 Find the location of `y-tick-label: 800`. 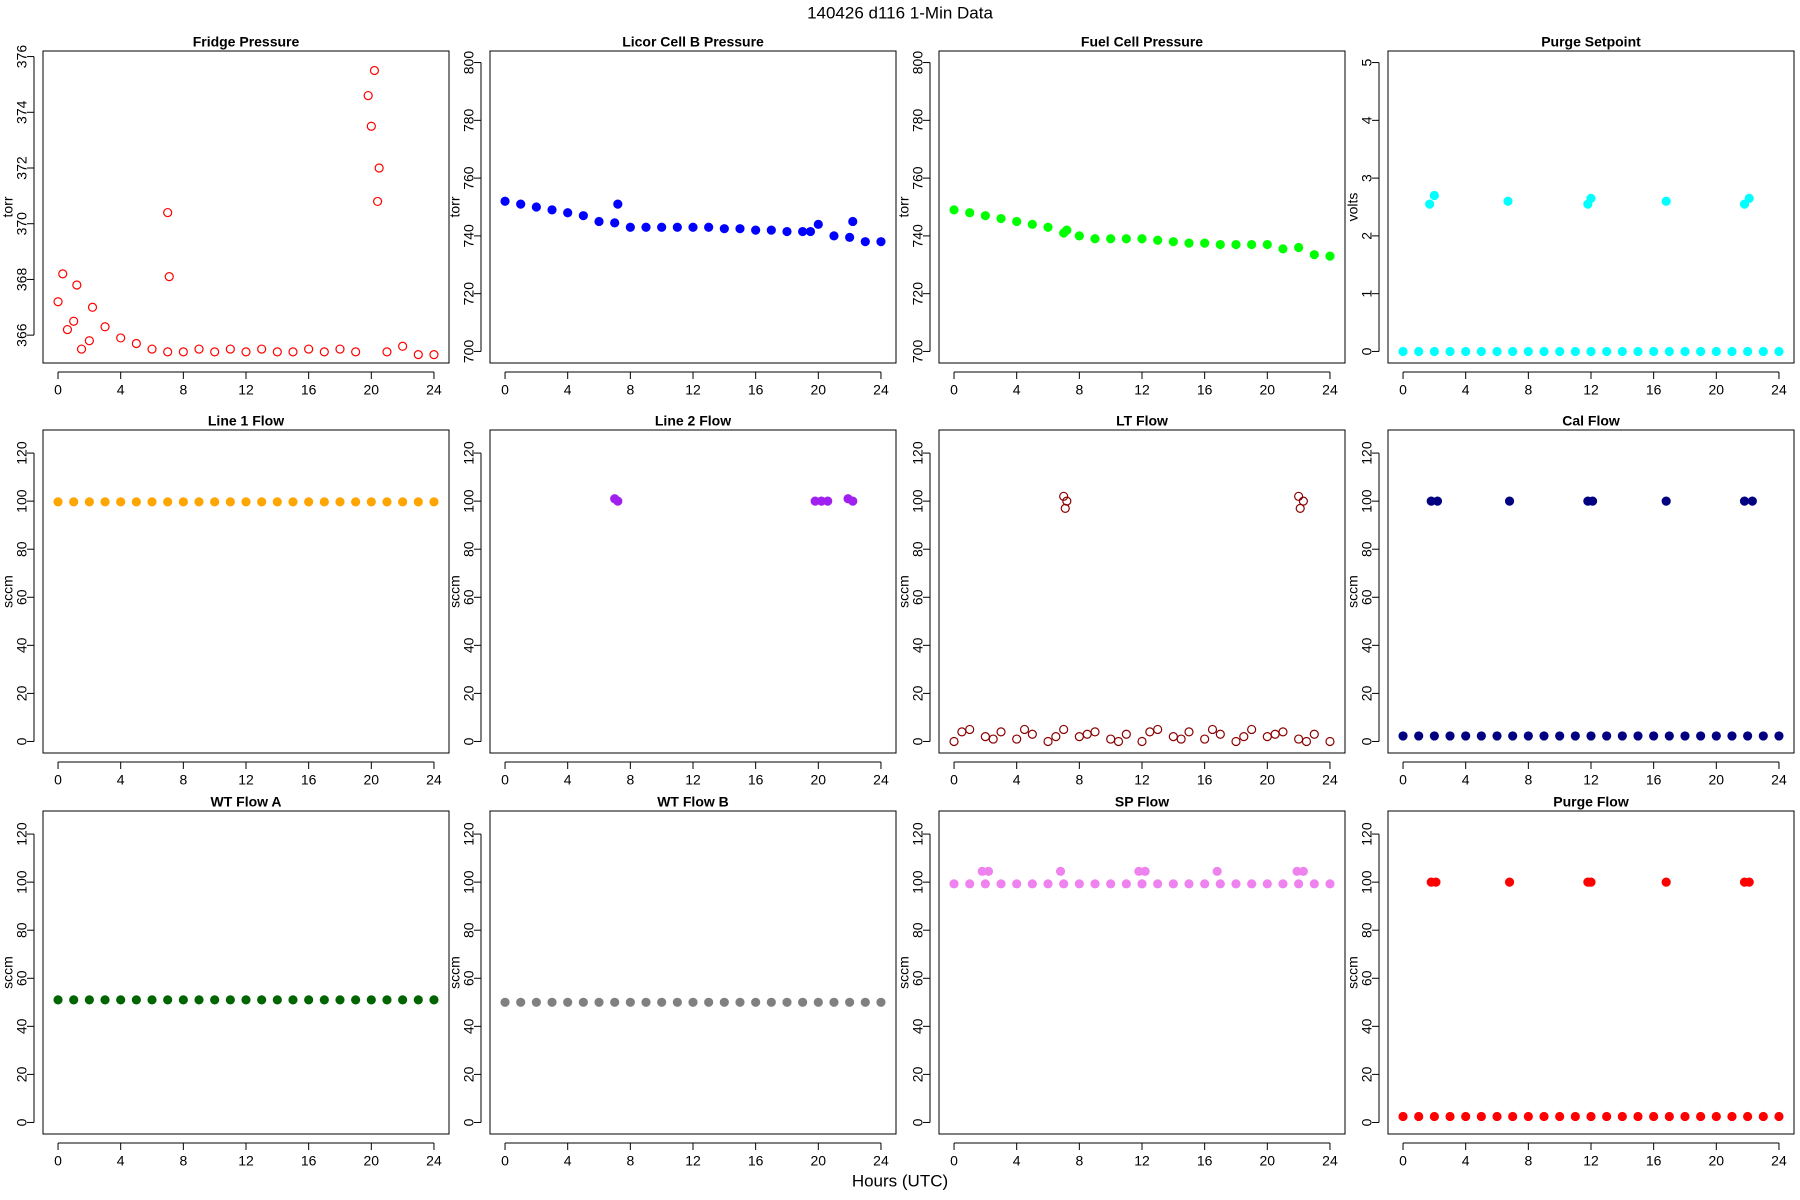

y-tick-label: 800 is located at coordinates (469, 63).